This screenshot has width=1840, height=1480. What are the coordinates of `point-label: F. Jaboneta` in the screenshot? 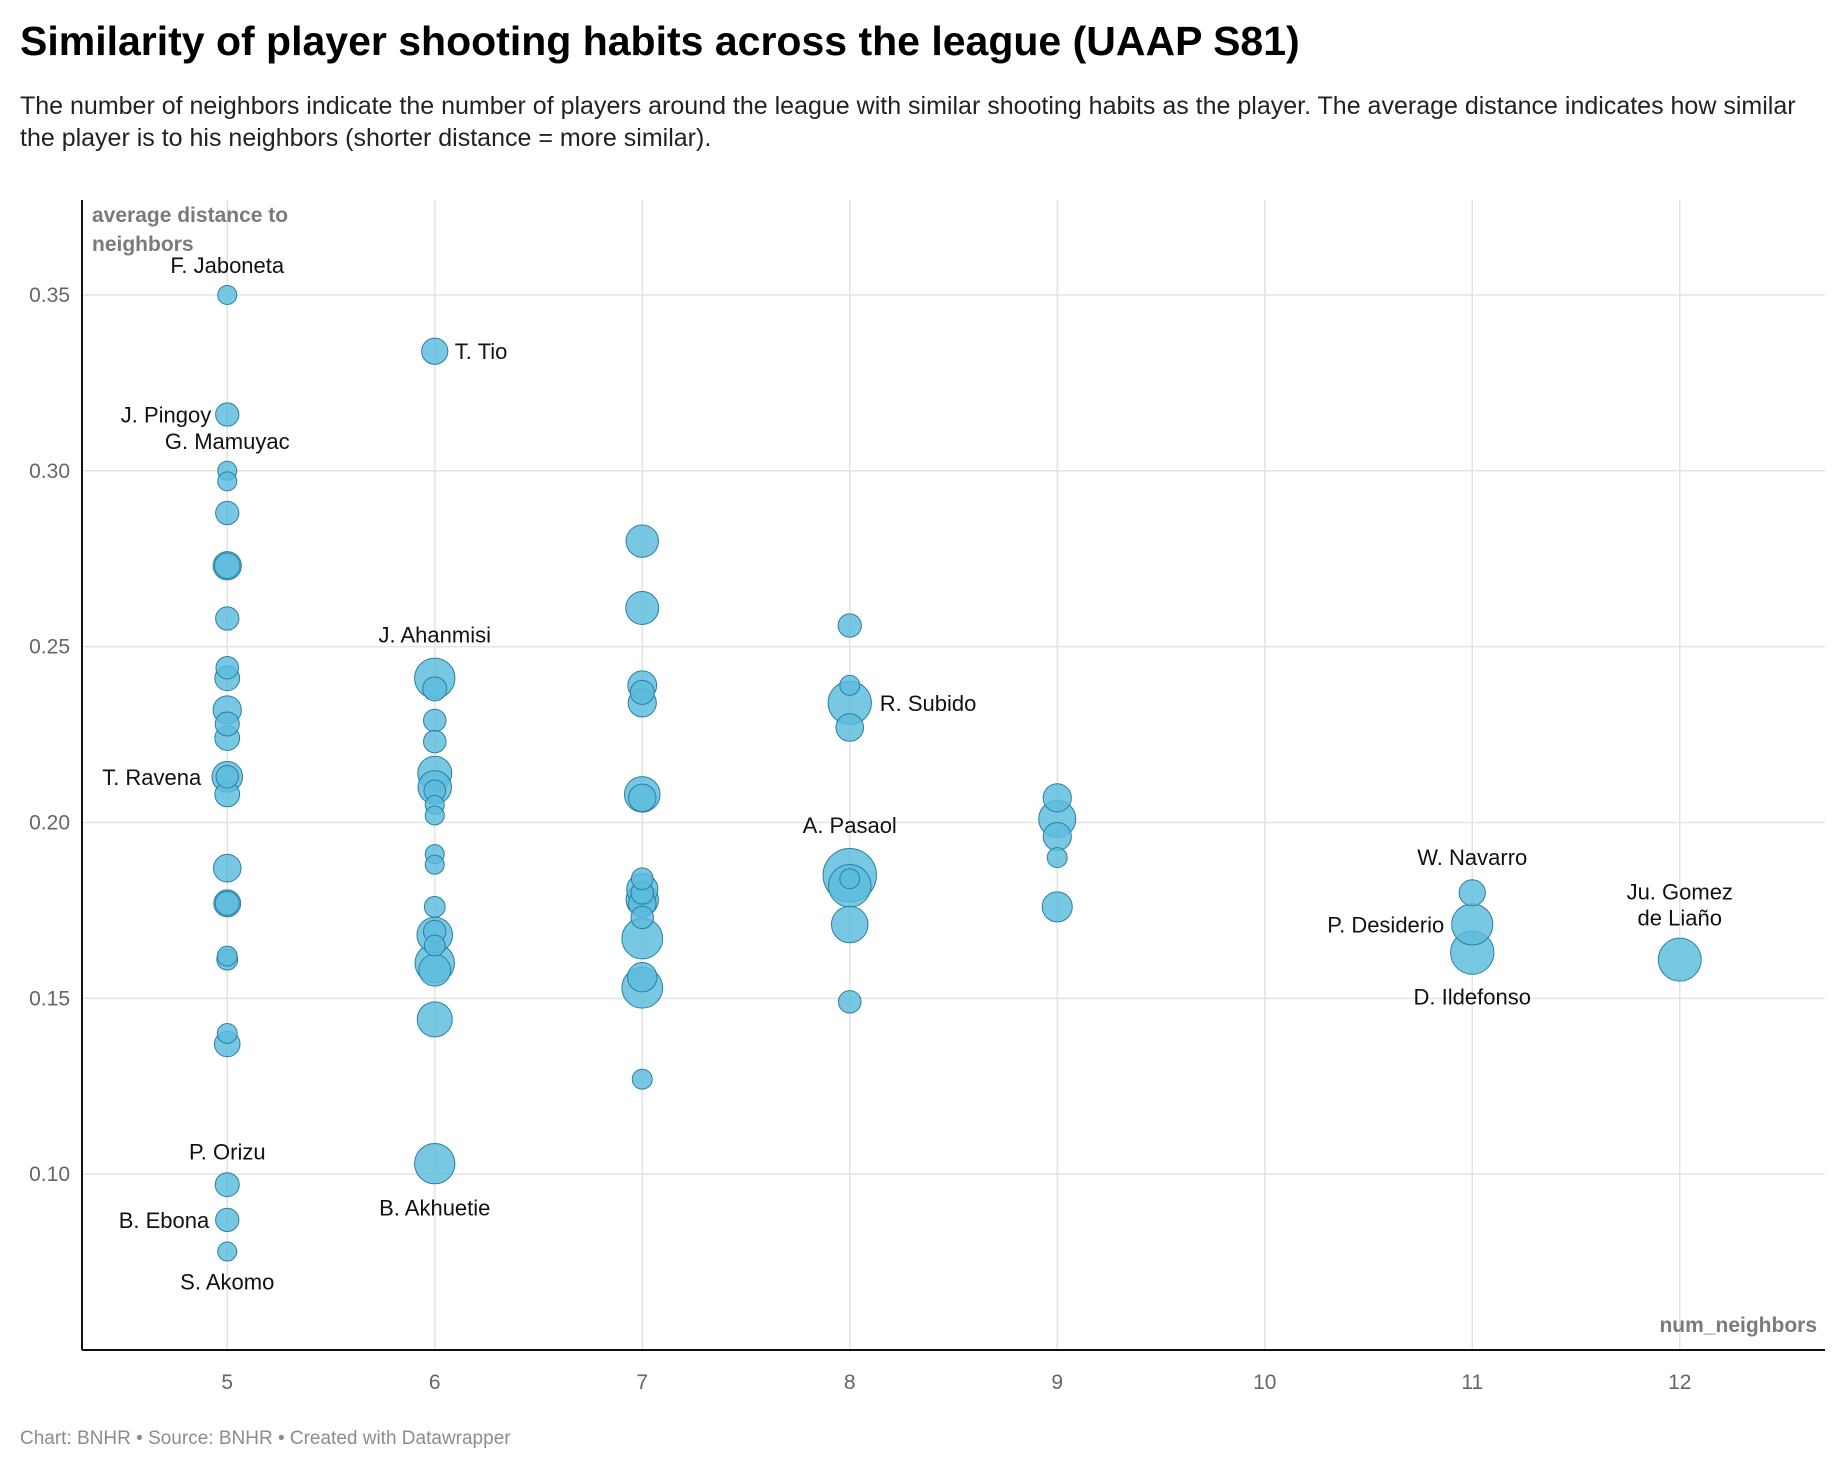 It's located at (227, 265).